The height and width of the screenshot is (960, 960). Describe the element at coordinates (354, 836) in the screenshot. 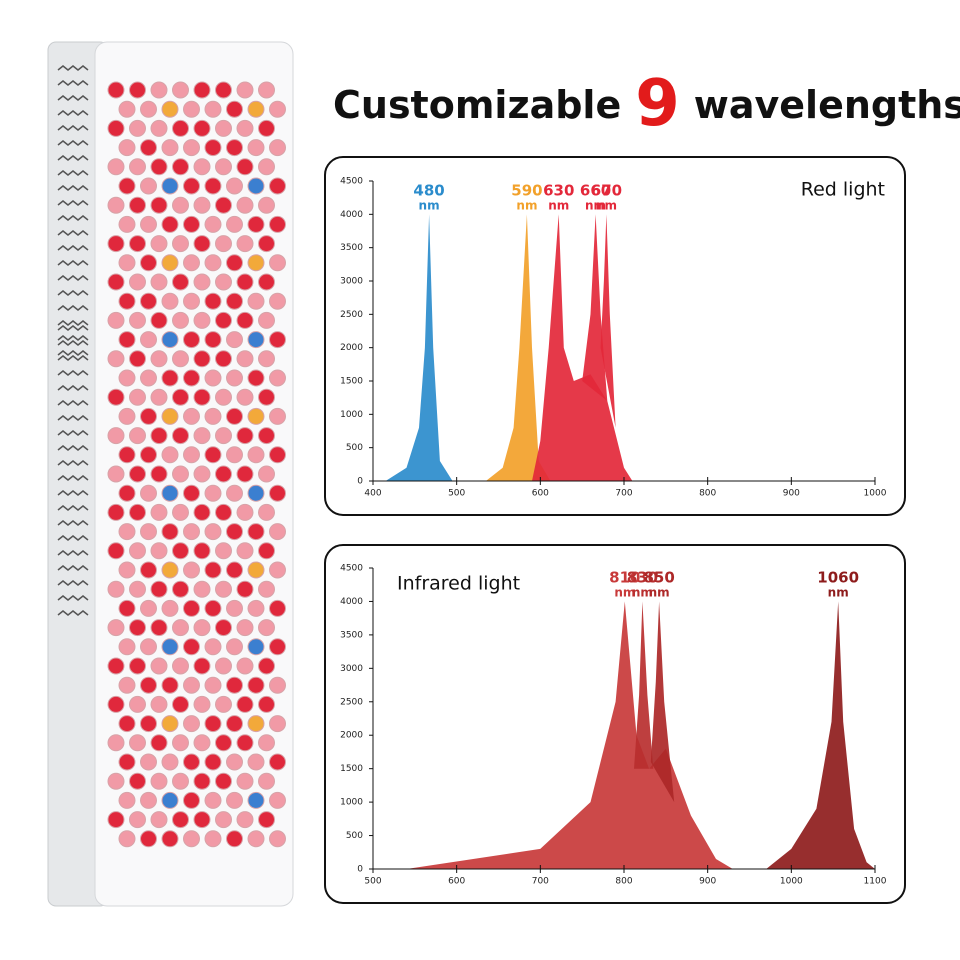

I see `y-tick-label: 500` at that location.